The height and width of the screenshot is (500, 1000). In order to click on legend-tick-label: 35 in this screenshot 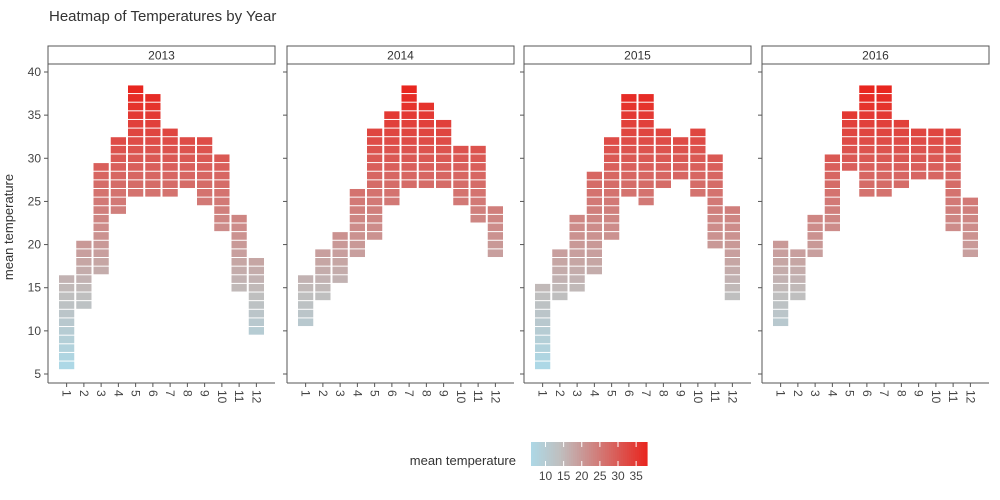, I will do `click(636, 476)`.